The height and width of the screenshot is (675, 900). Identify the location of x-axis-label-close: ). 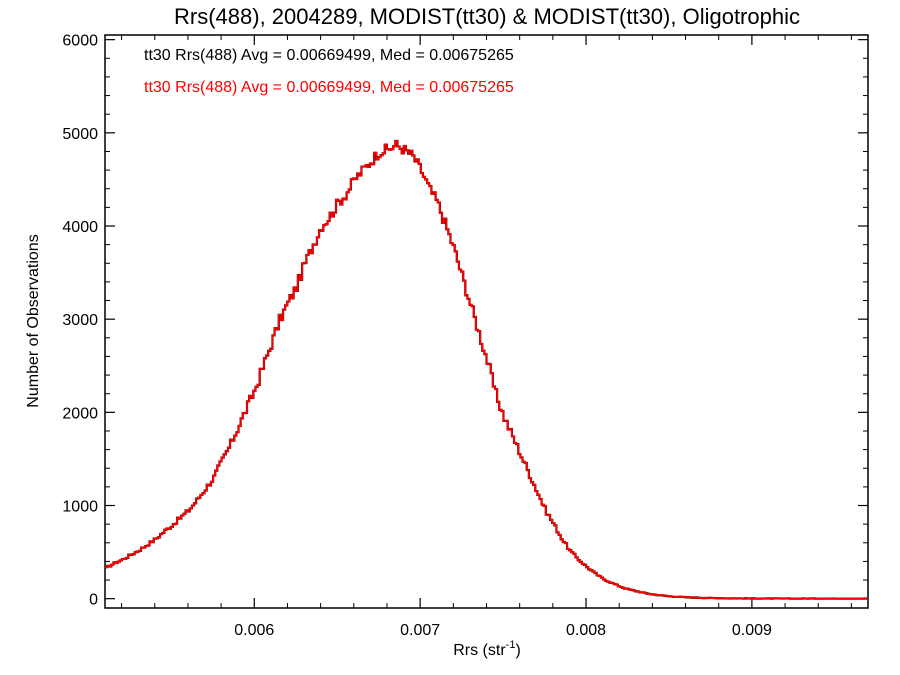
(517, 650).